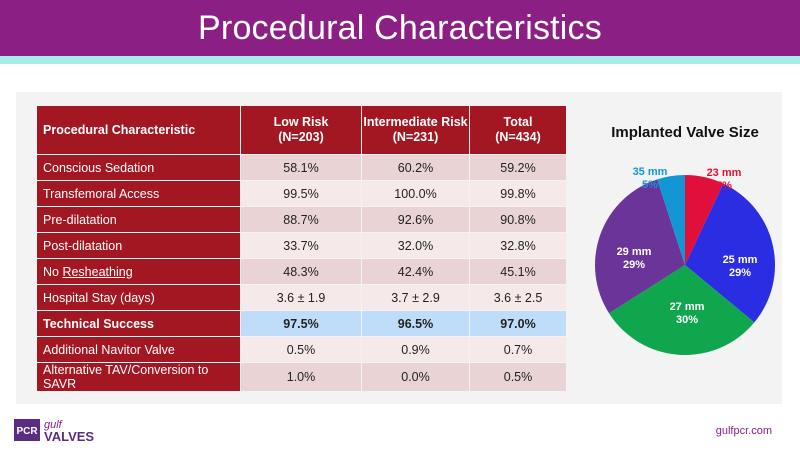 Image resolution: width=800 pixels, height=450 pixels. I want to click on header-characteristic: Procedural Characteristic, so click(138, 130).